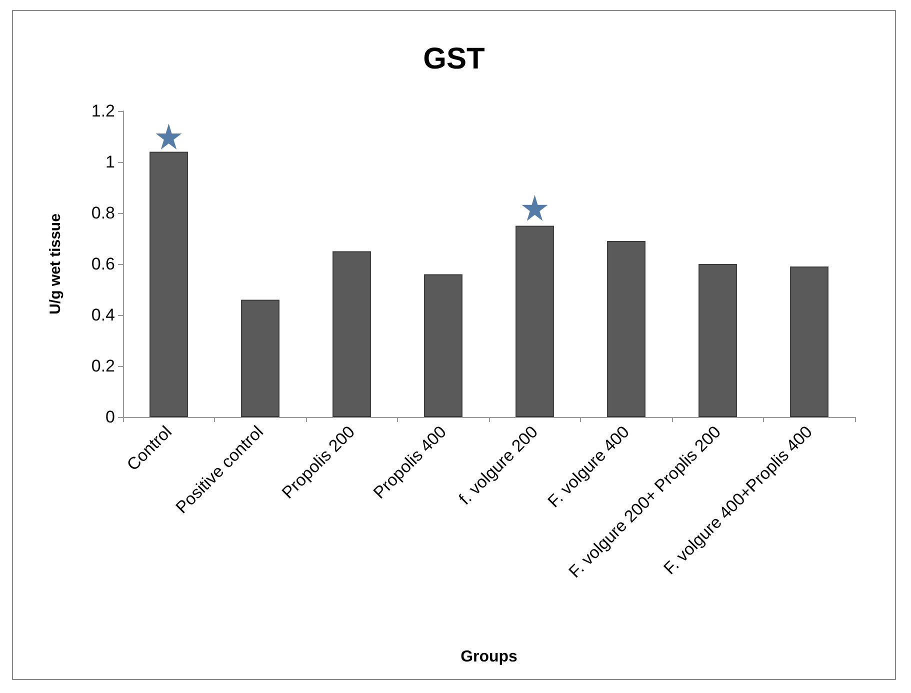 This screenshot has height=693, width=911. I want to click on y-axis-title: U/g wet tissue, so click(55, 264).